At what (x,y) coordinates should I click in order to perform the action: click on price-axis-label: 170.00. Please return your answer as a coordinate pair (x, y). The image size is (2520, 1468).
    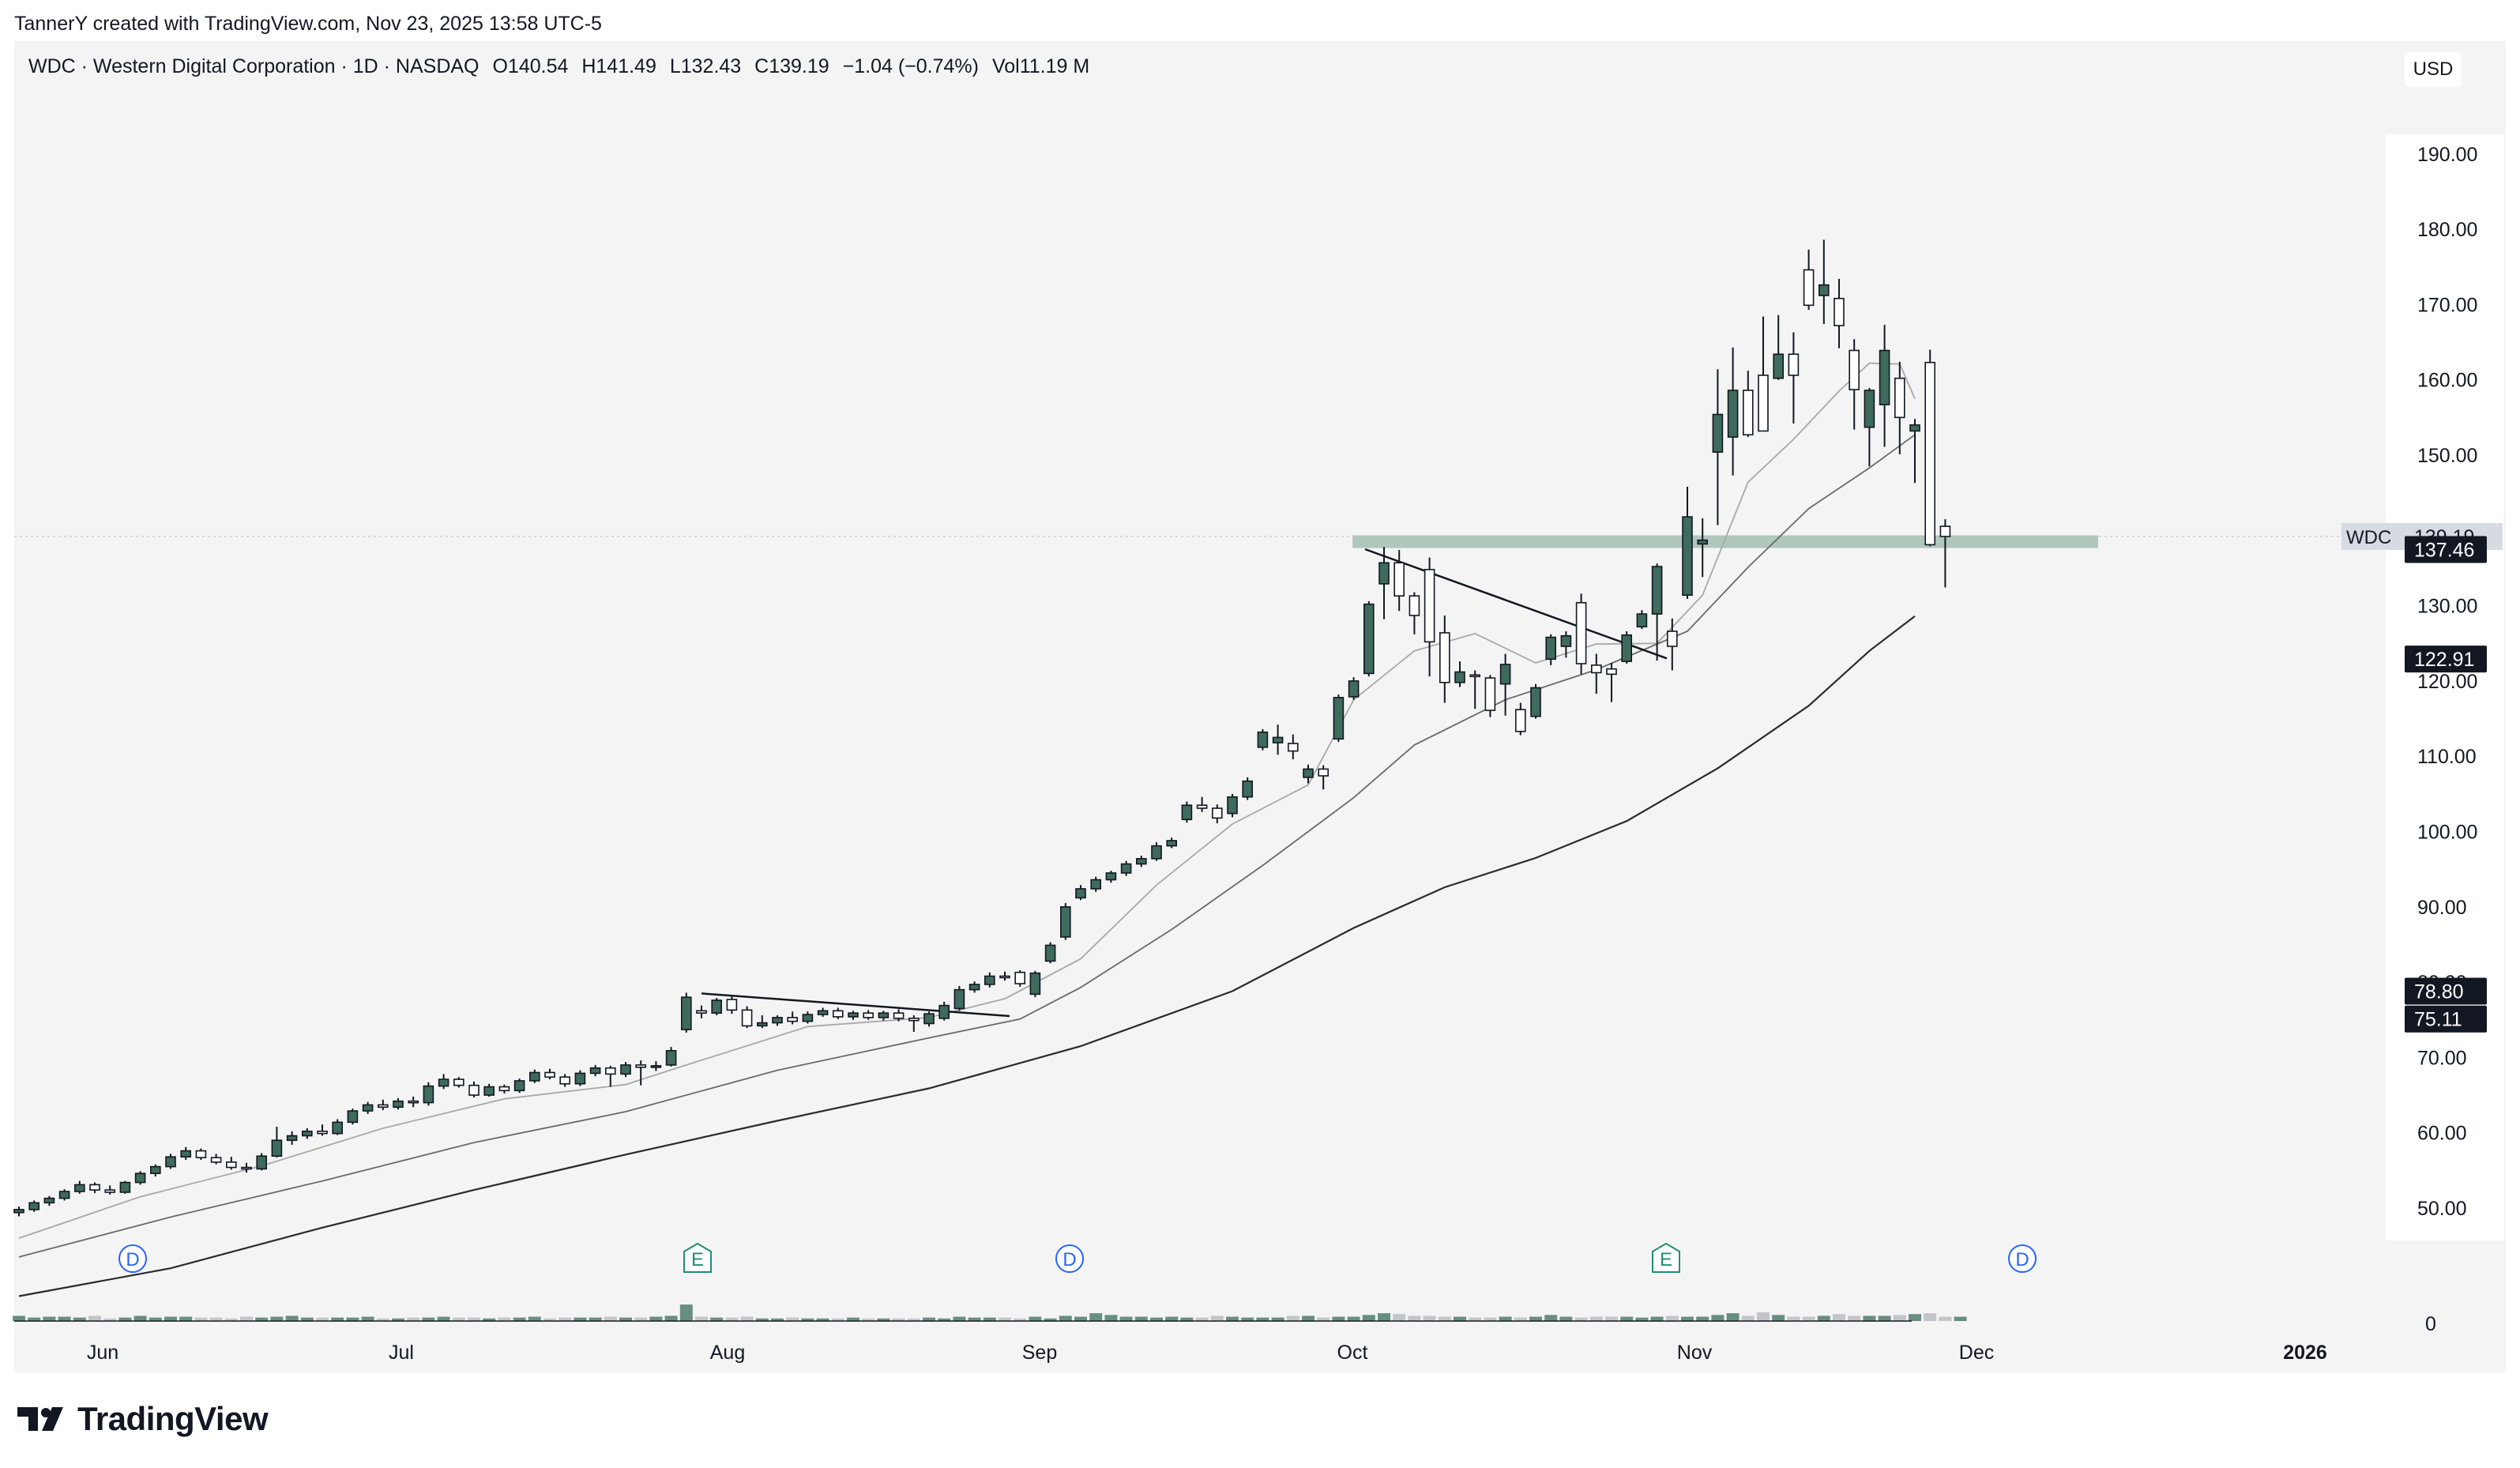
    Looking at the image, I should click on (2447, 305).